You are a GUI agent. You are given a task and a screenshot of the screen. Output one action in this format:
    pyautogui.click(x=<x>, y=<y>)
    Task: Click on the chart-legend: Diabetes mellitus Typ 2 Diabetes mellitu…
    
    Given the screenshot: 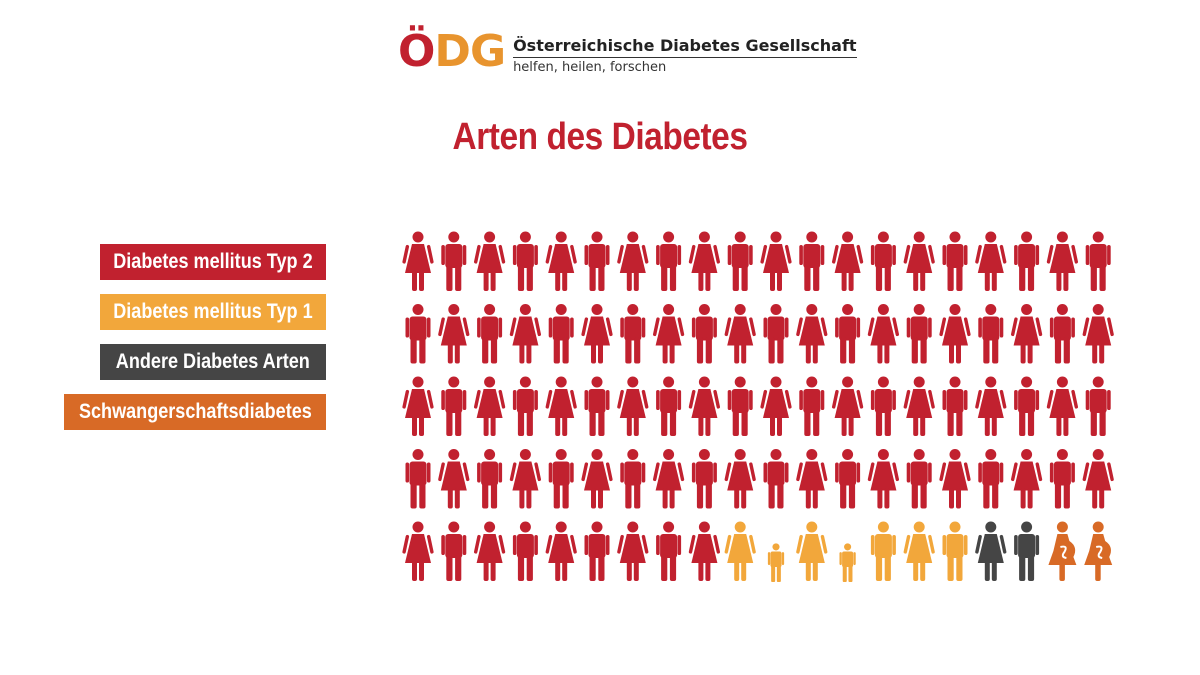 What is the action you would take?
    pyautogui.click(x=195, y=344)
    